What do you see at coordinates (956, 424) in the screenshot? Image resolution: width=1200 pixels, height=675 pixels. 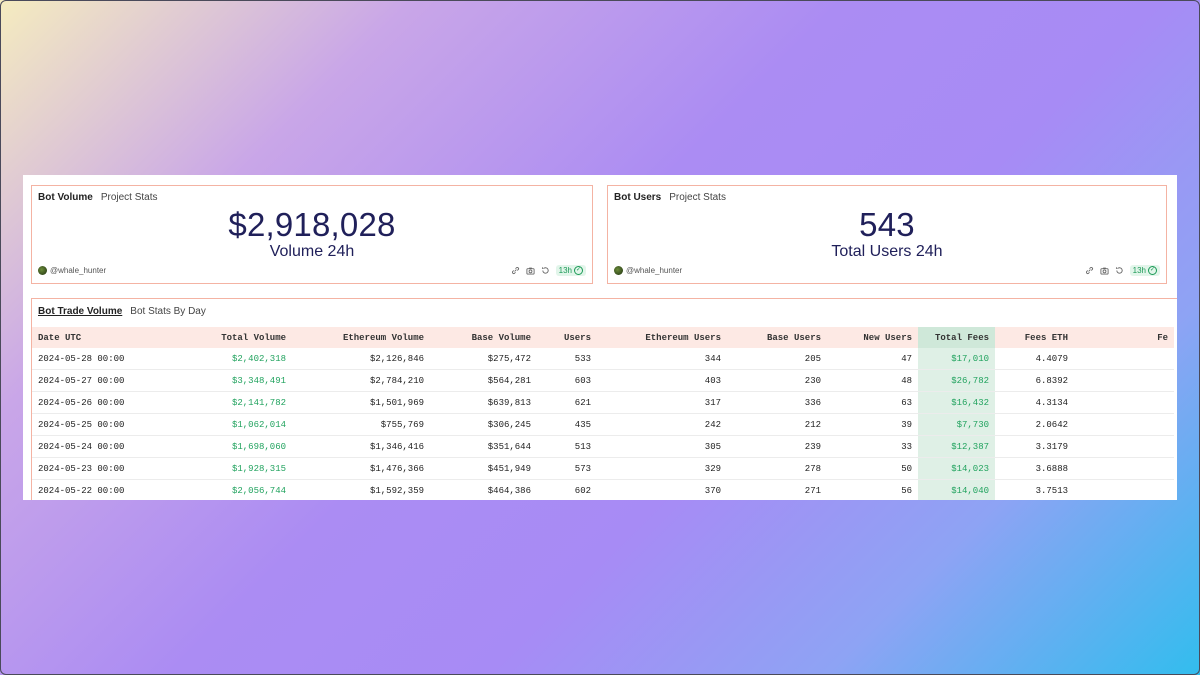 I see `cell-total-fees: $7,730` at bounding box center [956, 424].